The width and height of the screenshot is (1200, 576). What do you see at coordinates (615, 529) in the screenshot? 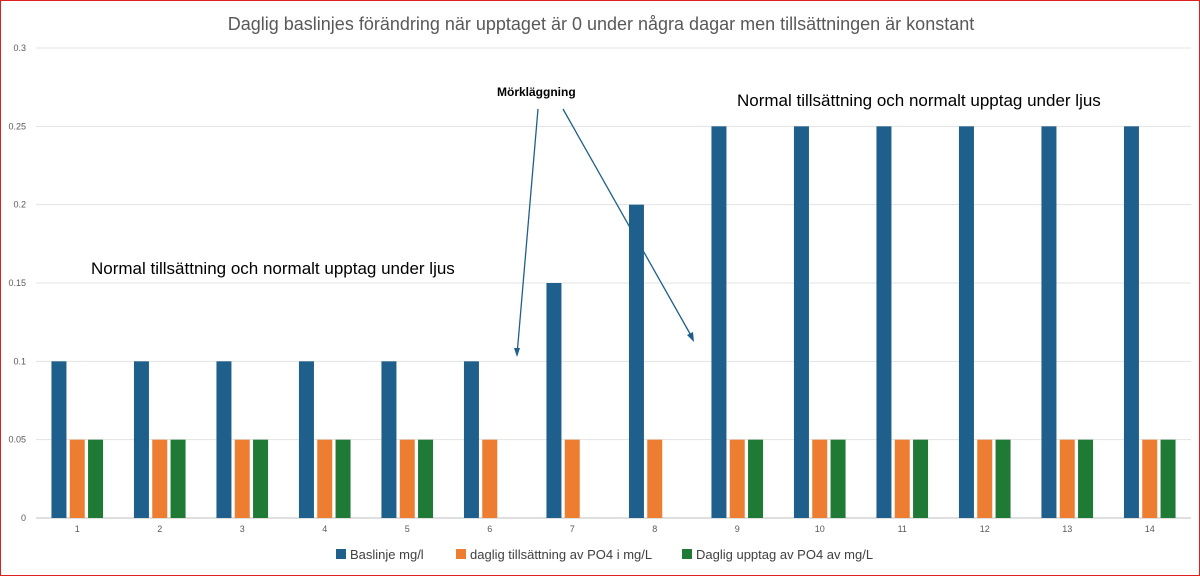
I see `x-axis-ticks: 1 2 3 4 5 6 7 8 9 10 11 12 13 14` at bounding box center [615, 529].